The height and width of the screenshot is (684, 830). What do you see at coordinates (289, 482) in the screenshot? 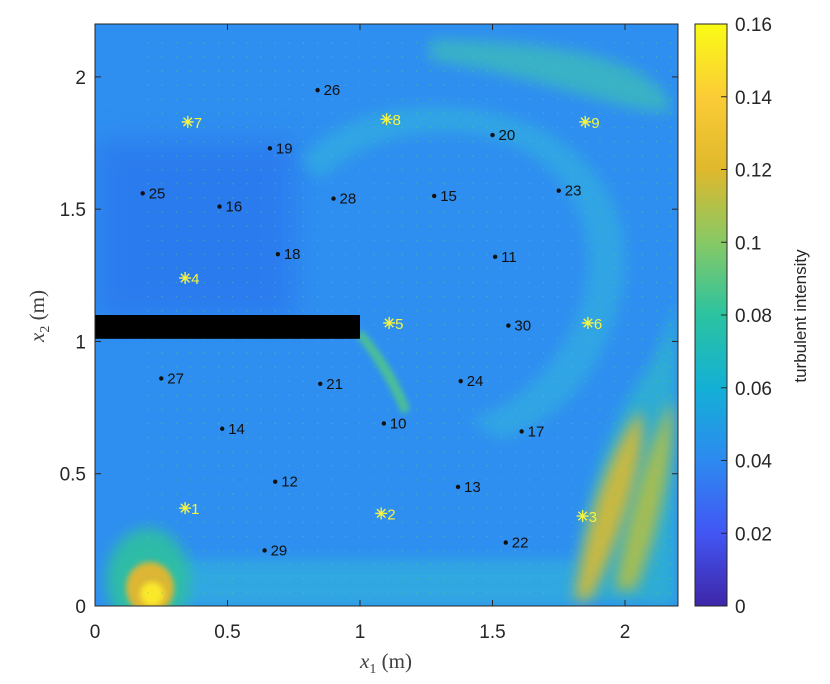
I see `sensor-label: 12` at bounding box center [289, 482].